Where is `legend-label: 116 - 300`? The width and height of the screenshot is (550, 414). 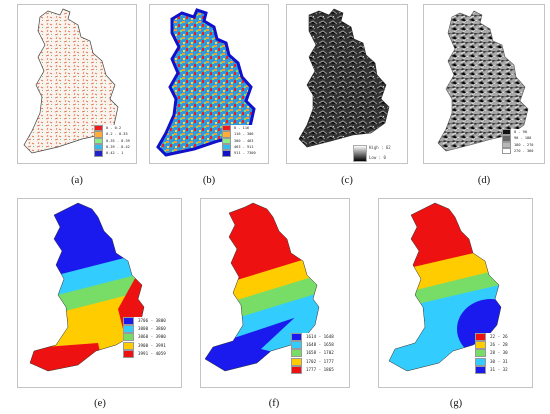 legend-label: 116 - 300 is located at coordinates (244, 134).